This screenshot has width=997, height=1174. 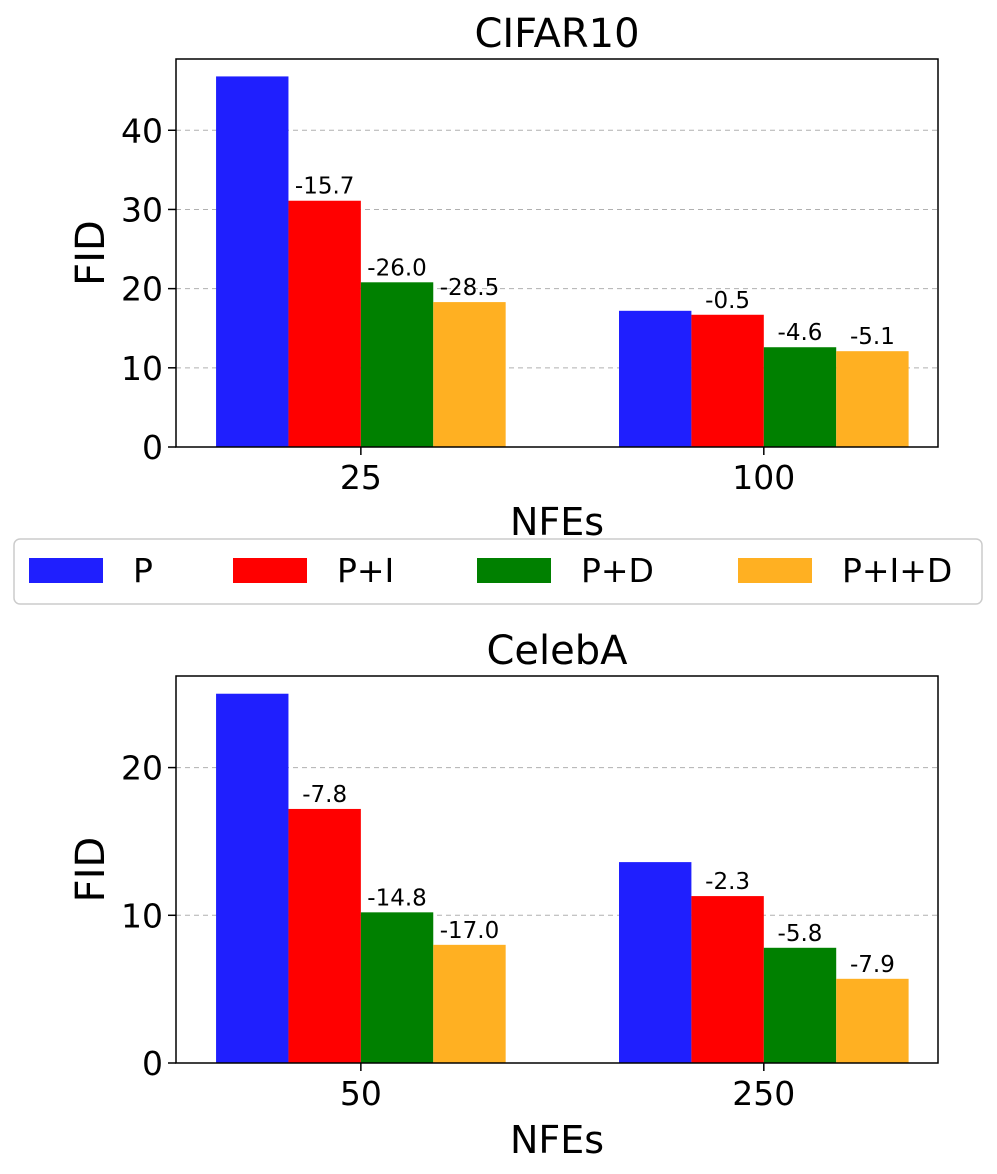 I want to click on x-tick-label: 250, so click(x=763, y=1093).